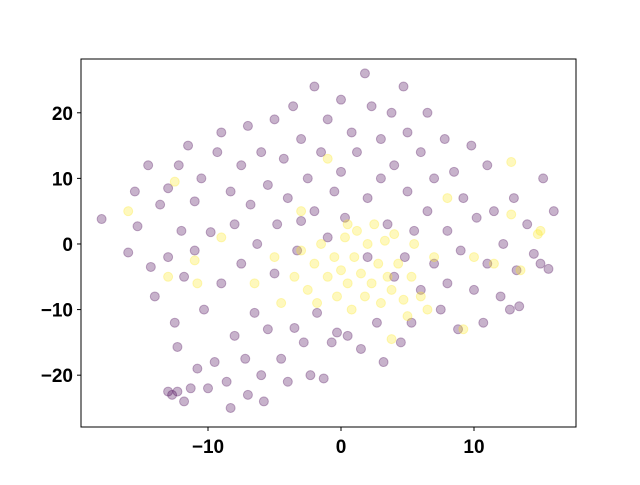 This screenshot has width=640, height=485. What do you see at coordinates (62, 114) in the screenshot?
I see `y-tick-label: 20` at bounding box center [62, 114].